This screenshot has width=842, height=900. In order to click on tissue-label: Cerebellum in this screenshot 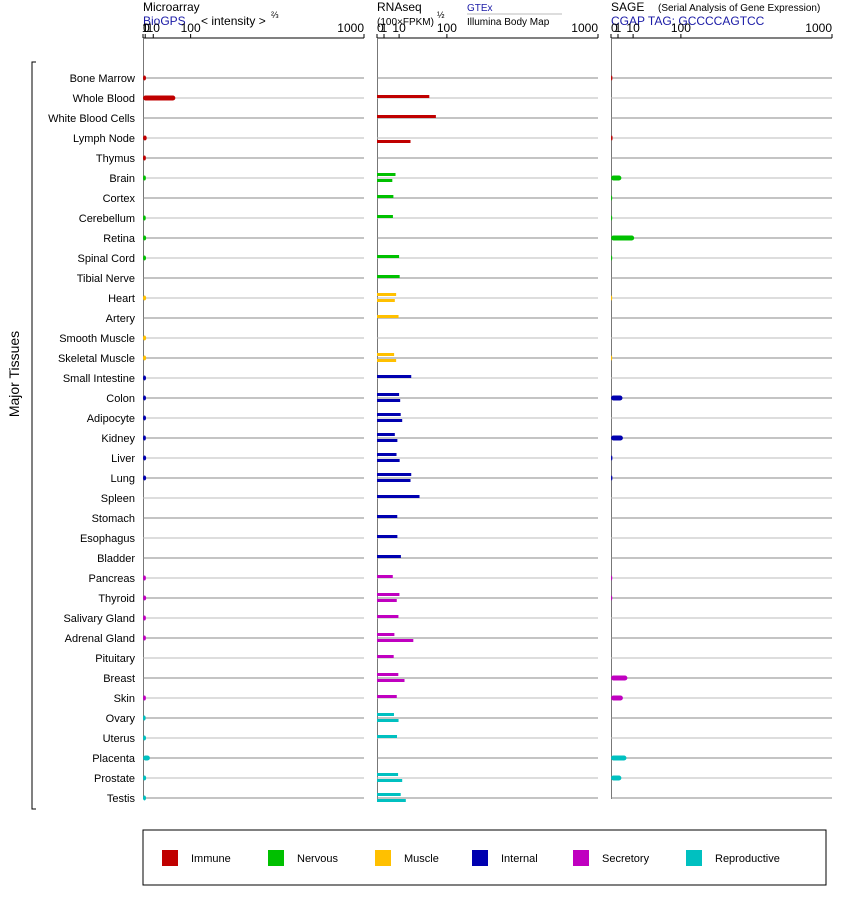, I will do `click(107, 219)`.